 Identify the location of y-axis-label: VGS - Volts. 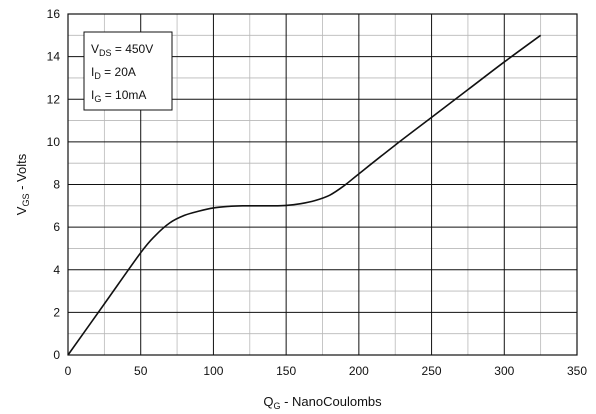
(22, 184).